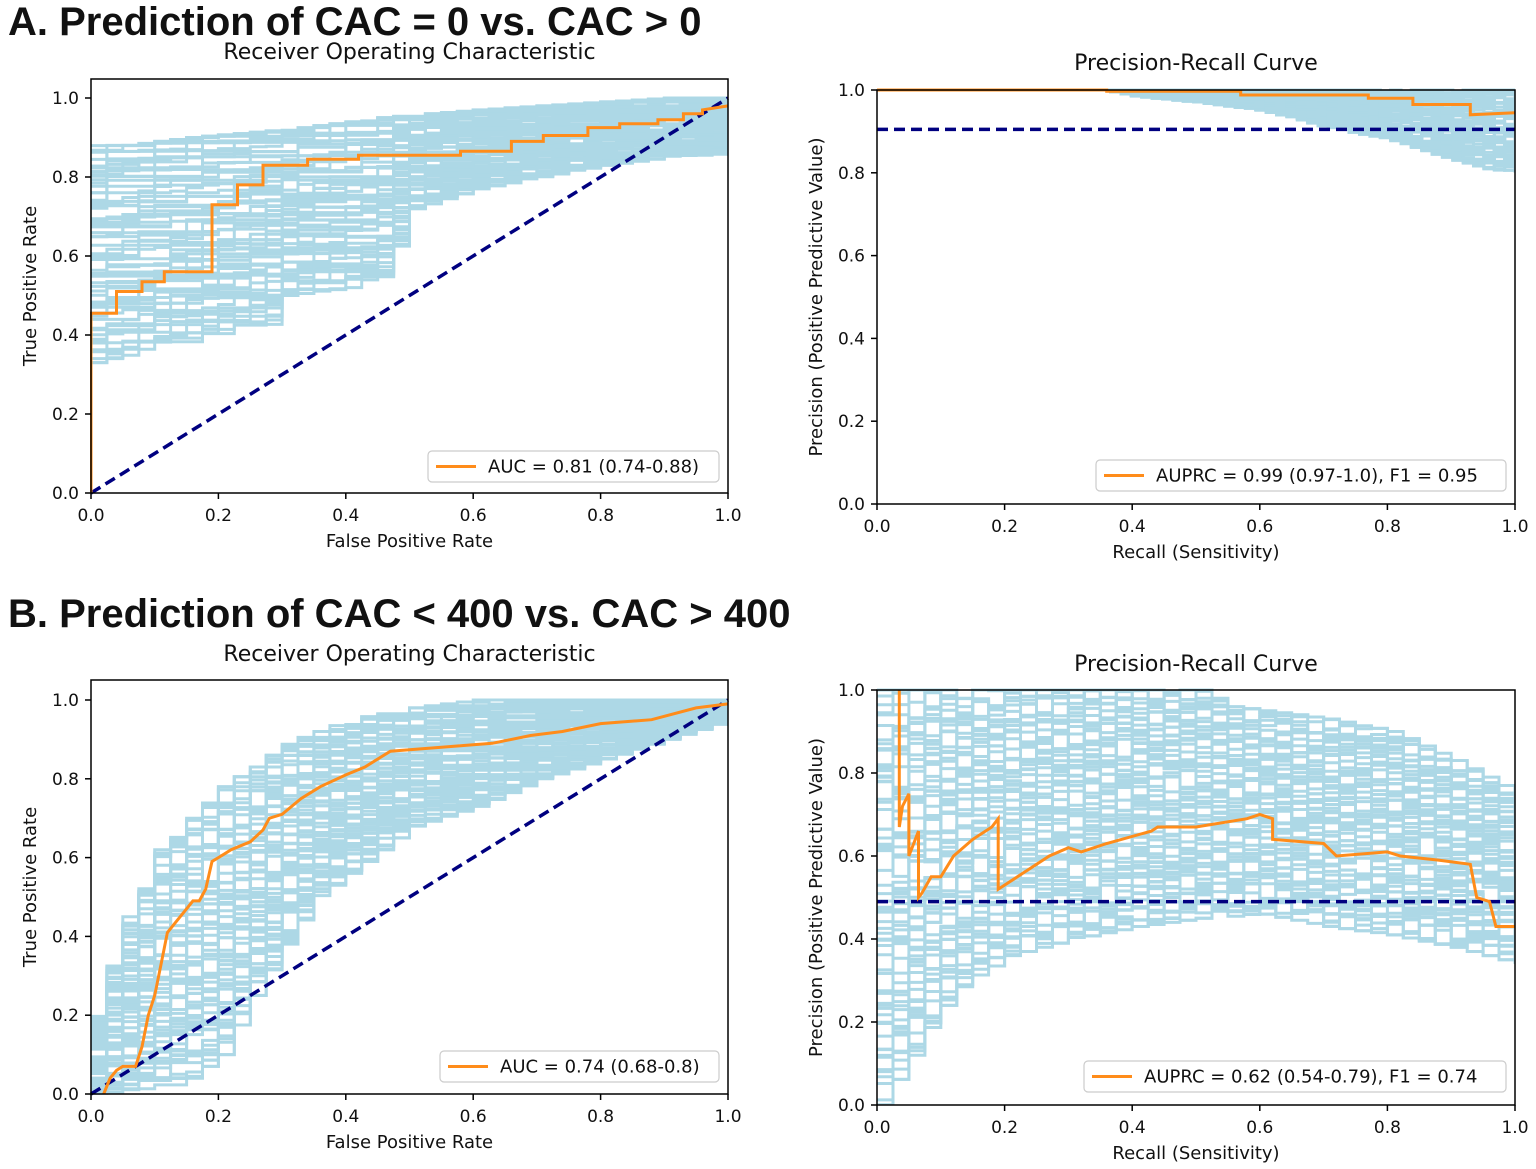  What do you see at coordinates (399, 614) in the screenshot?
I see `section-b-title: B. Prediction of CAC < 400 vs. CAC > 400` at bounding box center [399, 614].